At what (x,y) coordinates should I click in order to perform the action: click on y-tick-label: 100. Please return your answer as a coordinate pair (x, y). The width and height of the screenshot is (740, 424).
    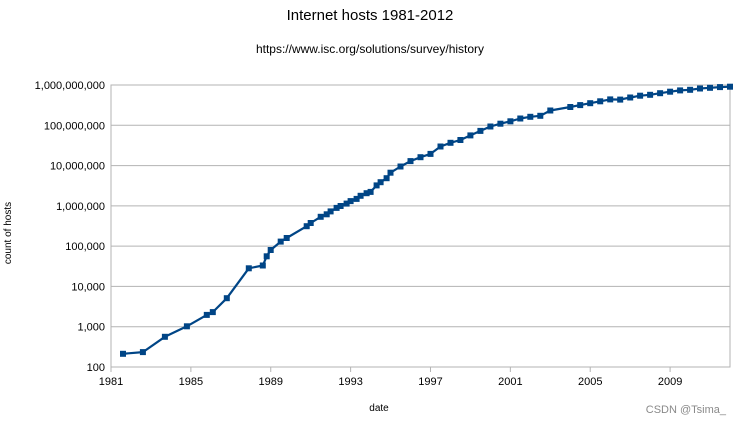
    Looking at the image, I should click on (96, 368).